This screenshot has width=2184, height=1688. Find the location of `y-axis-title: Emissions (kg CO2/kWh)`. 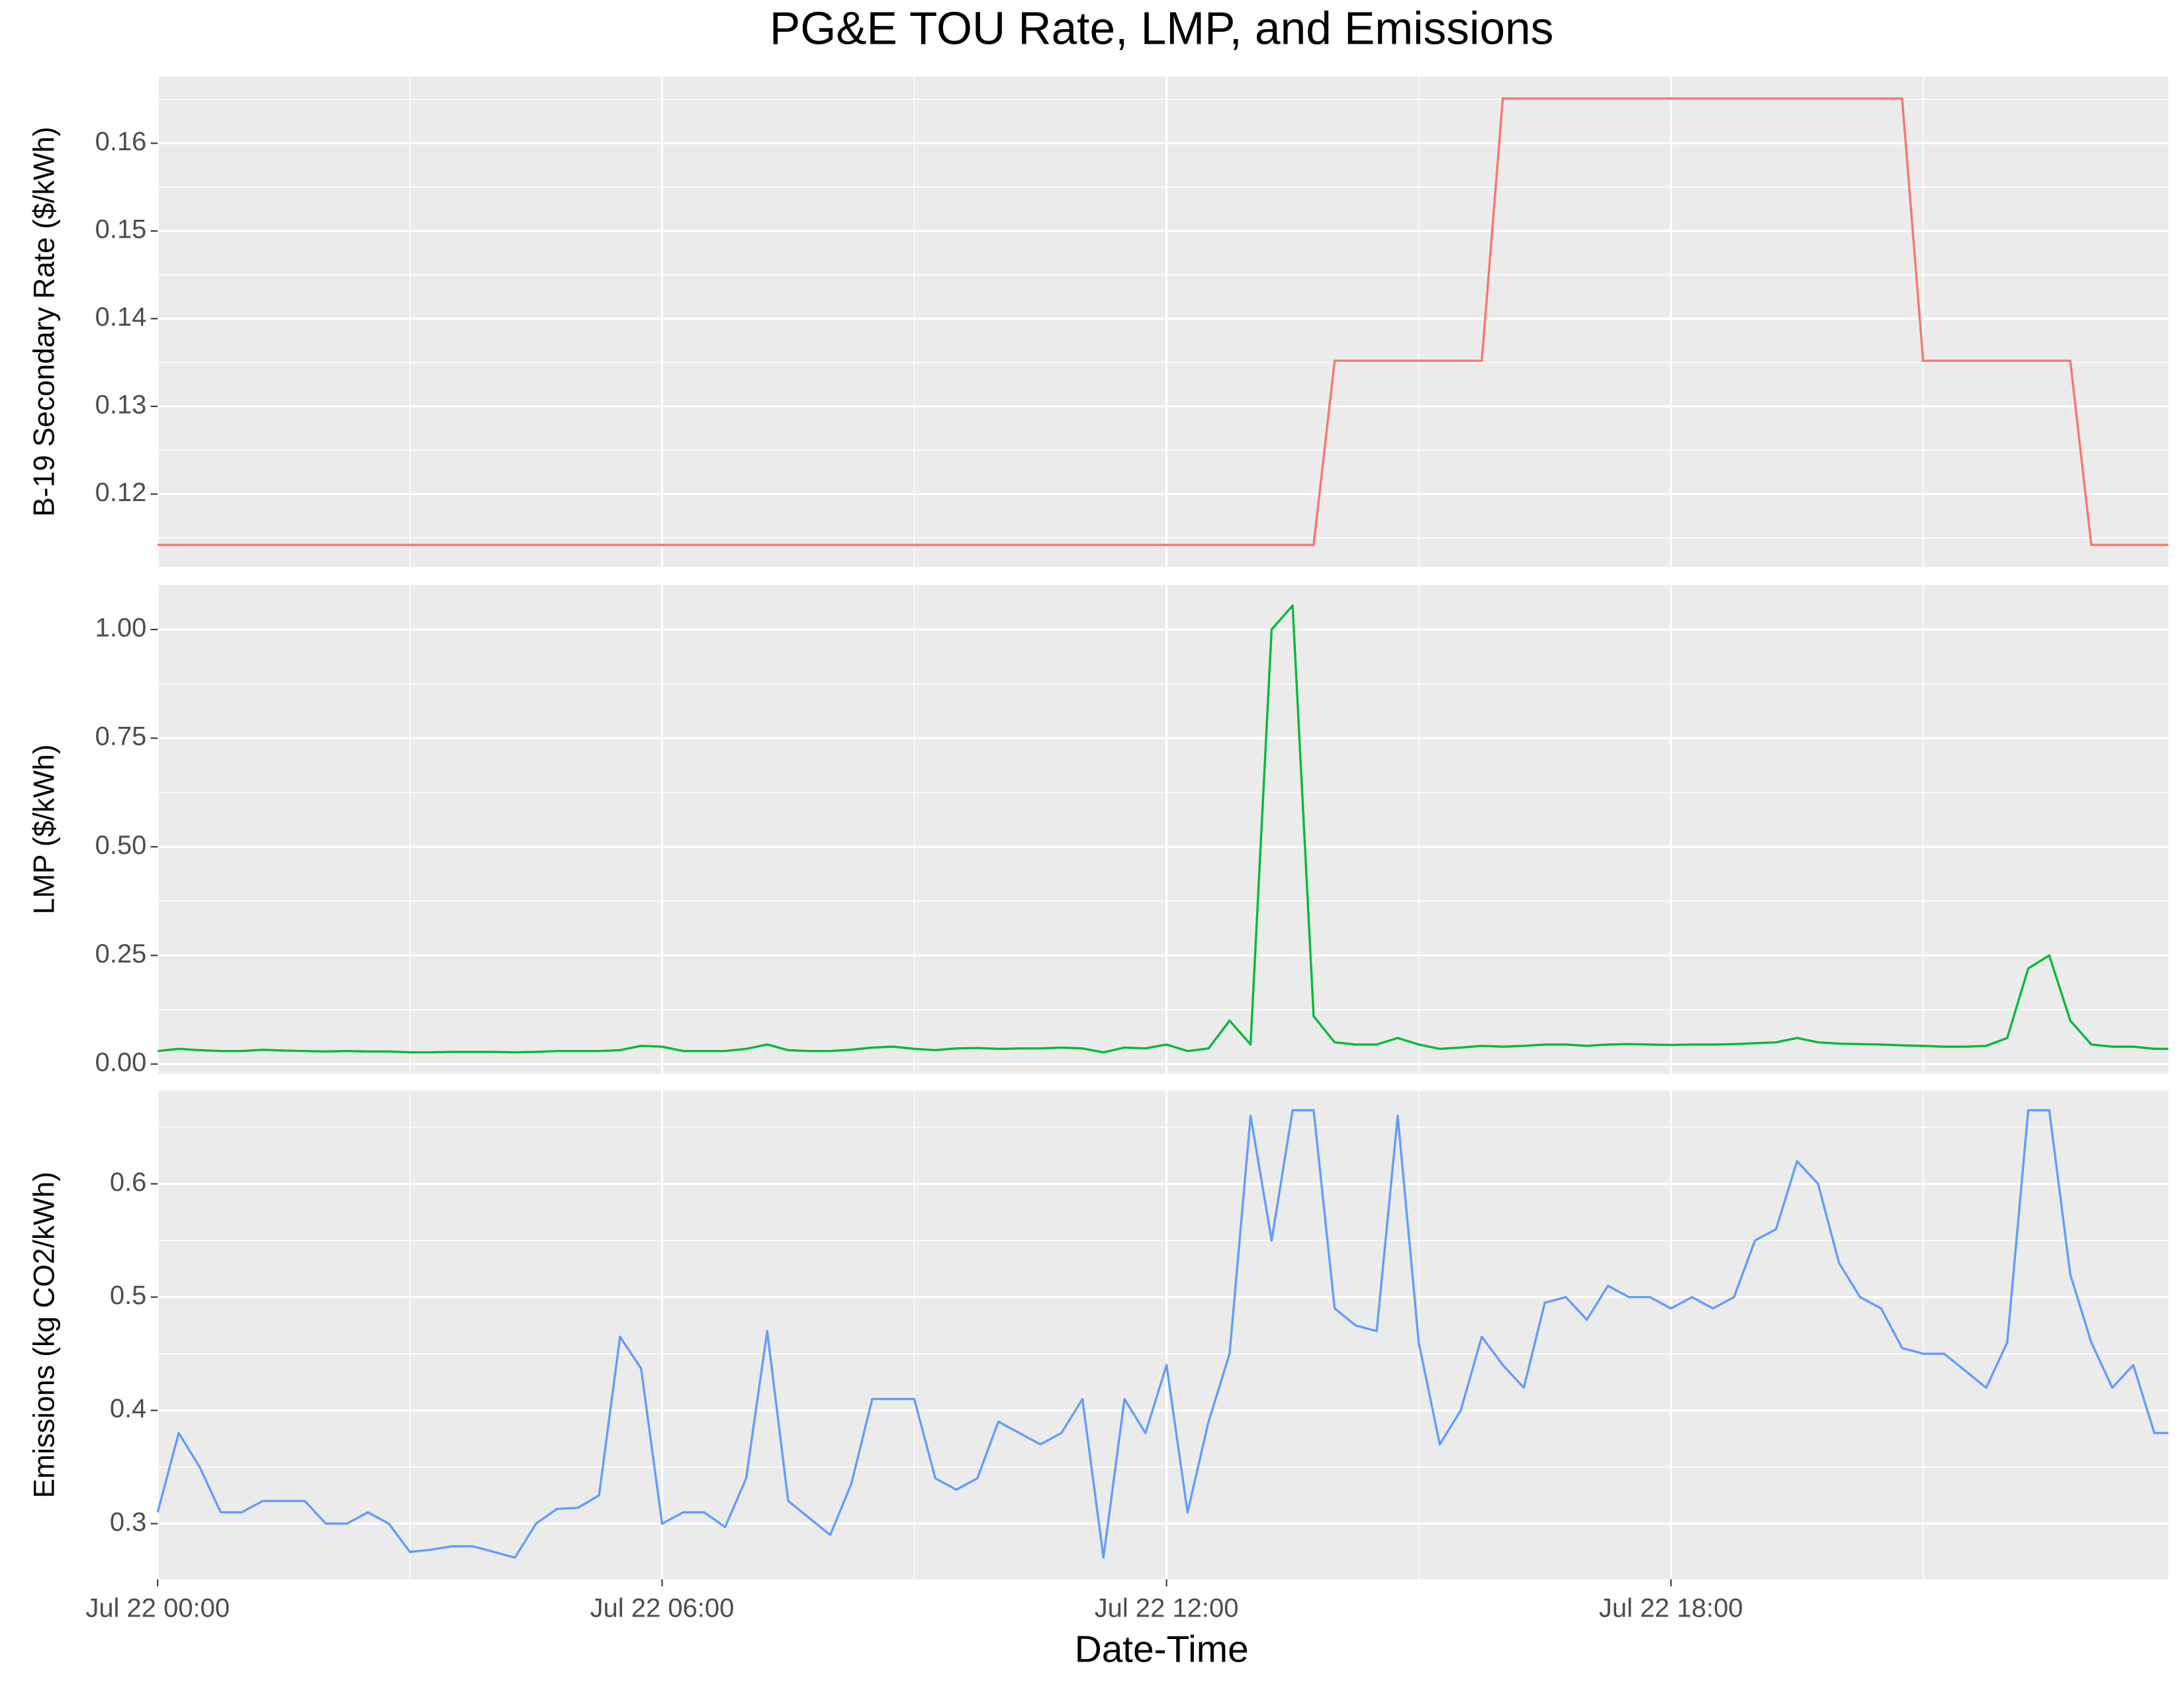

y-axis-title: Emissions (kg CO2/kWh) is located at coordinates (45, 1335).